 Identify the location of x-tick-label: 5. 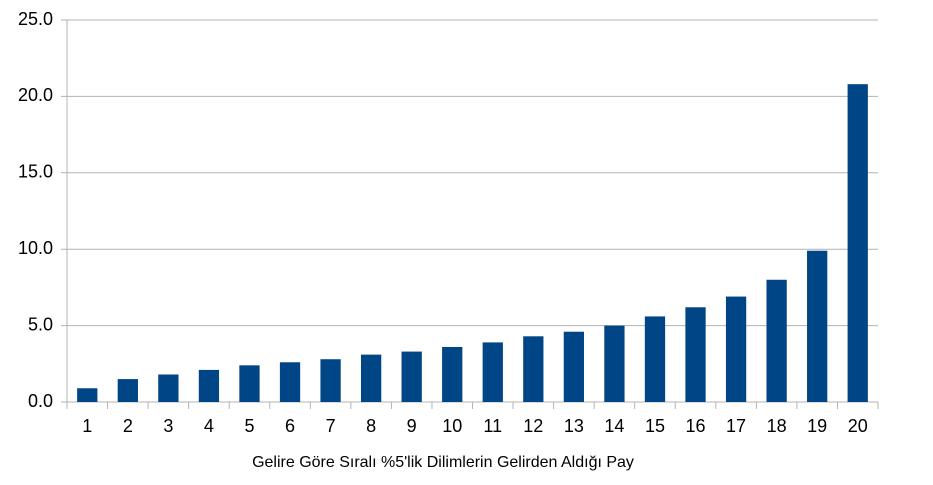
(249, 426).